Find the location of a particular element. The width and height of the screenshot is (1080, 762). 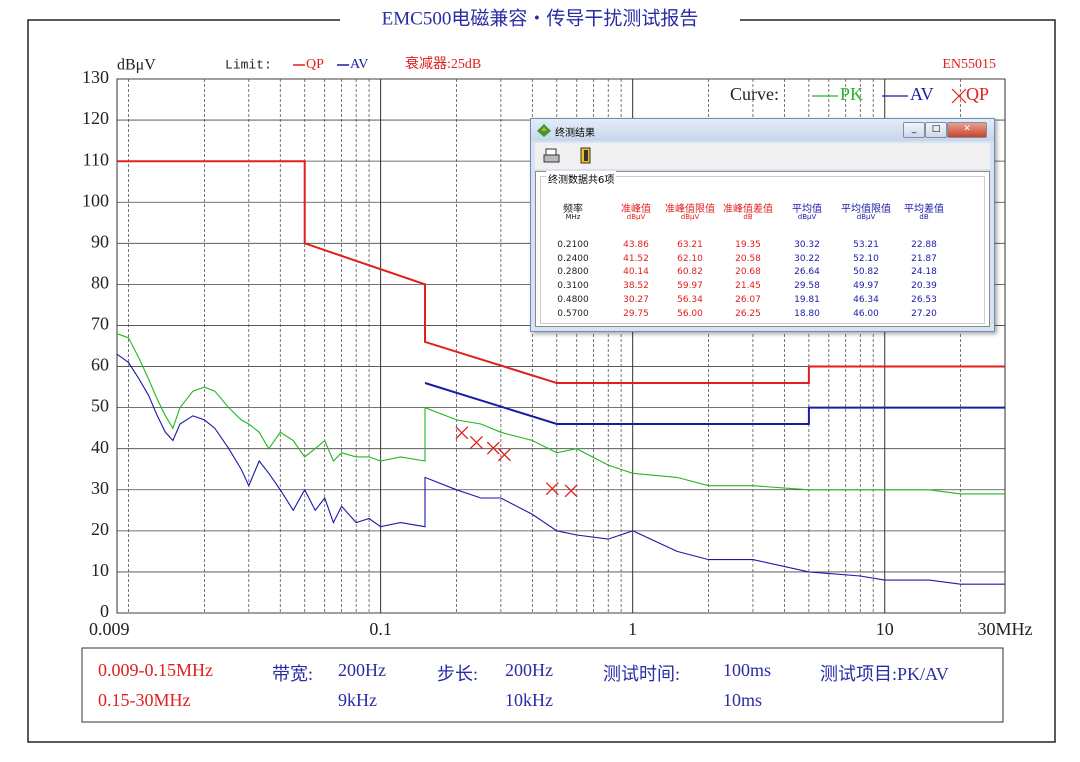

table-cell: 59.97 is located at coordinates (690, 286).